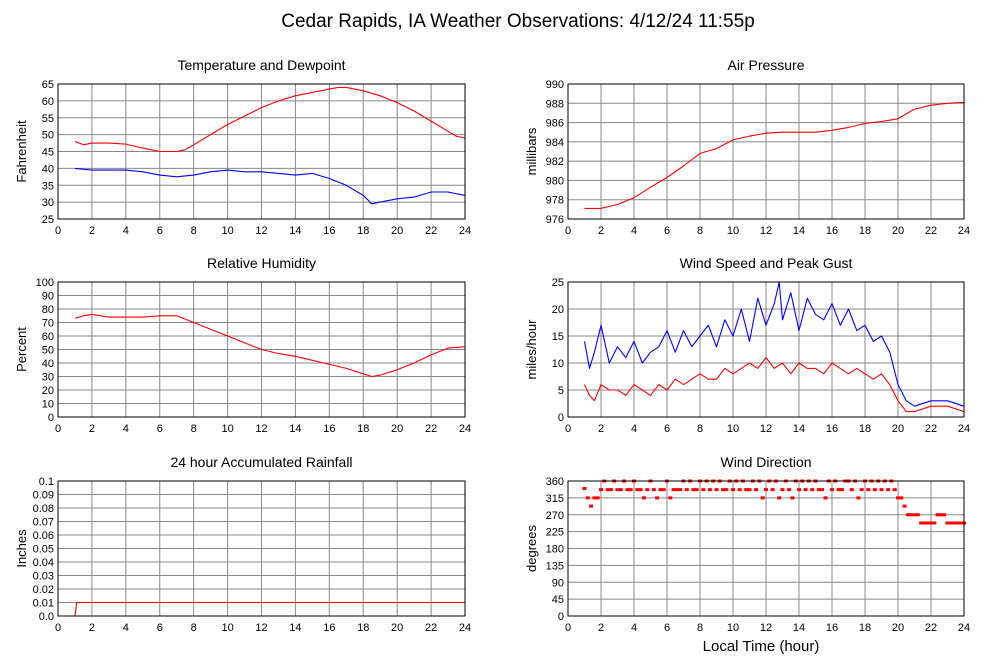 The image size is (1000, 665). Describe the element at coordinates (363, 628) in the screenshot. I see `24-hour-accumulated-rainfall-x-tick-label: 18` at that location.